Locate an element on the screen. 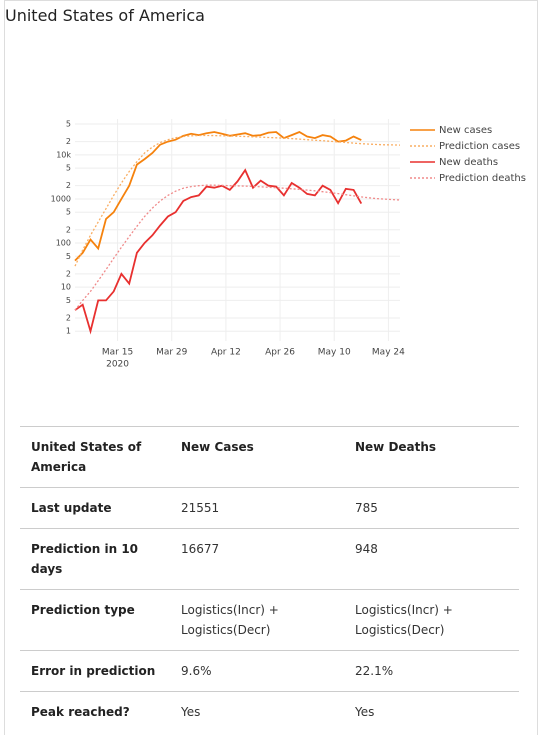  table-cell: Prediction in 10 days is located at coordinates (95, 559).